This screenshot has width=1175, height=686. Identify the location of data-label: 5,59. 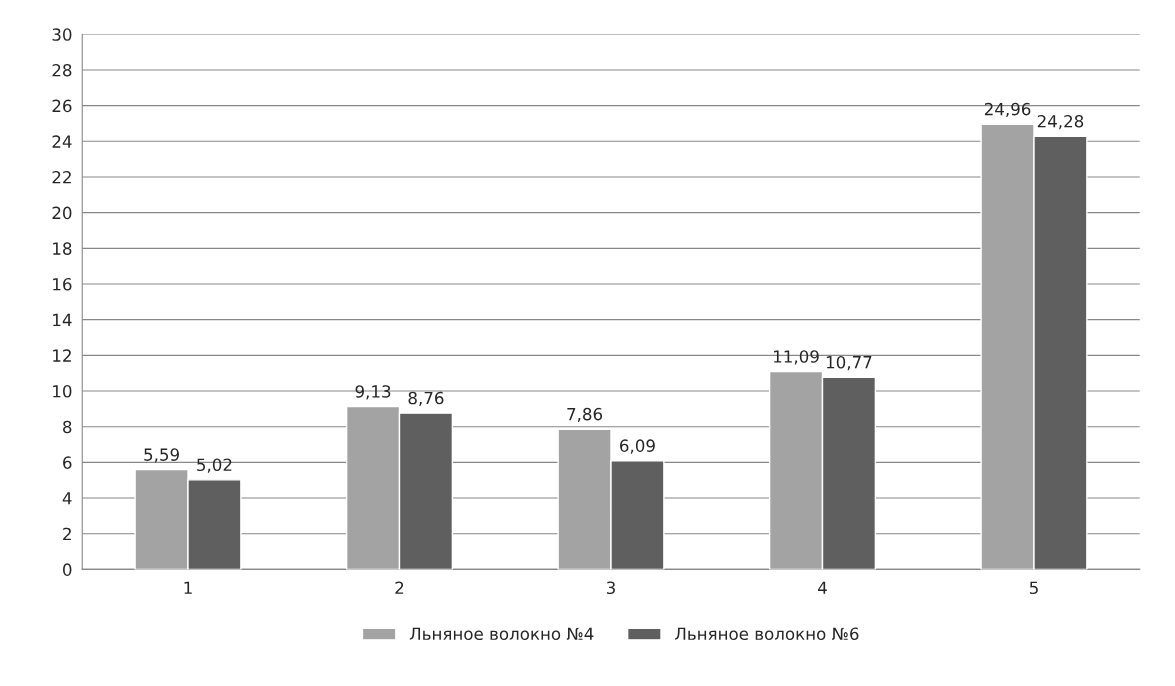
(161, 455).